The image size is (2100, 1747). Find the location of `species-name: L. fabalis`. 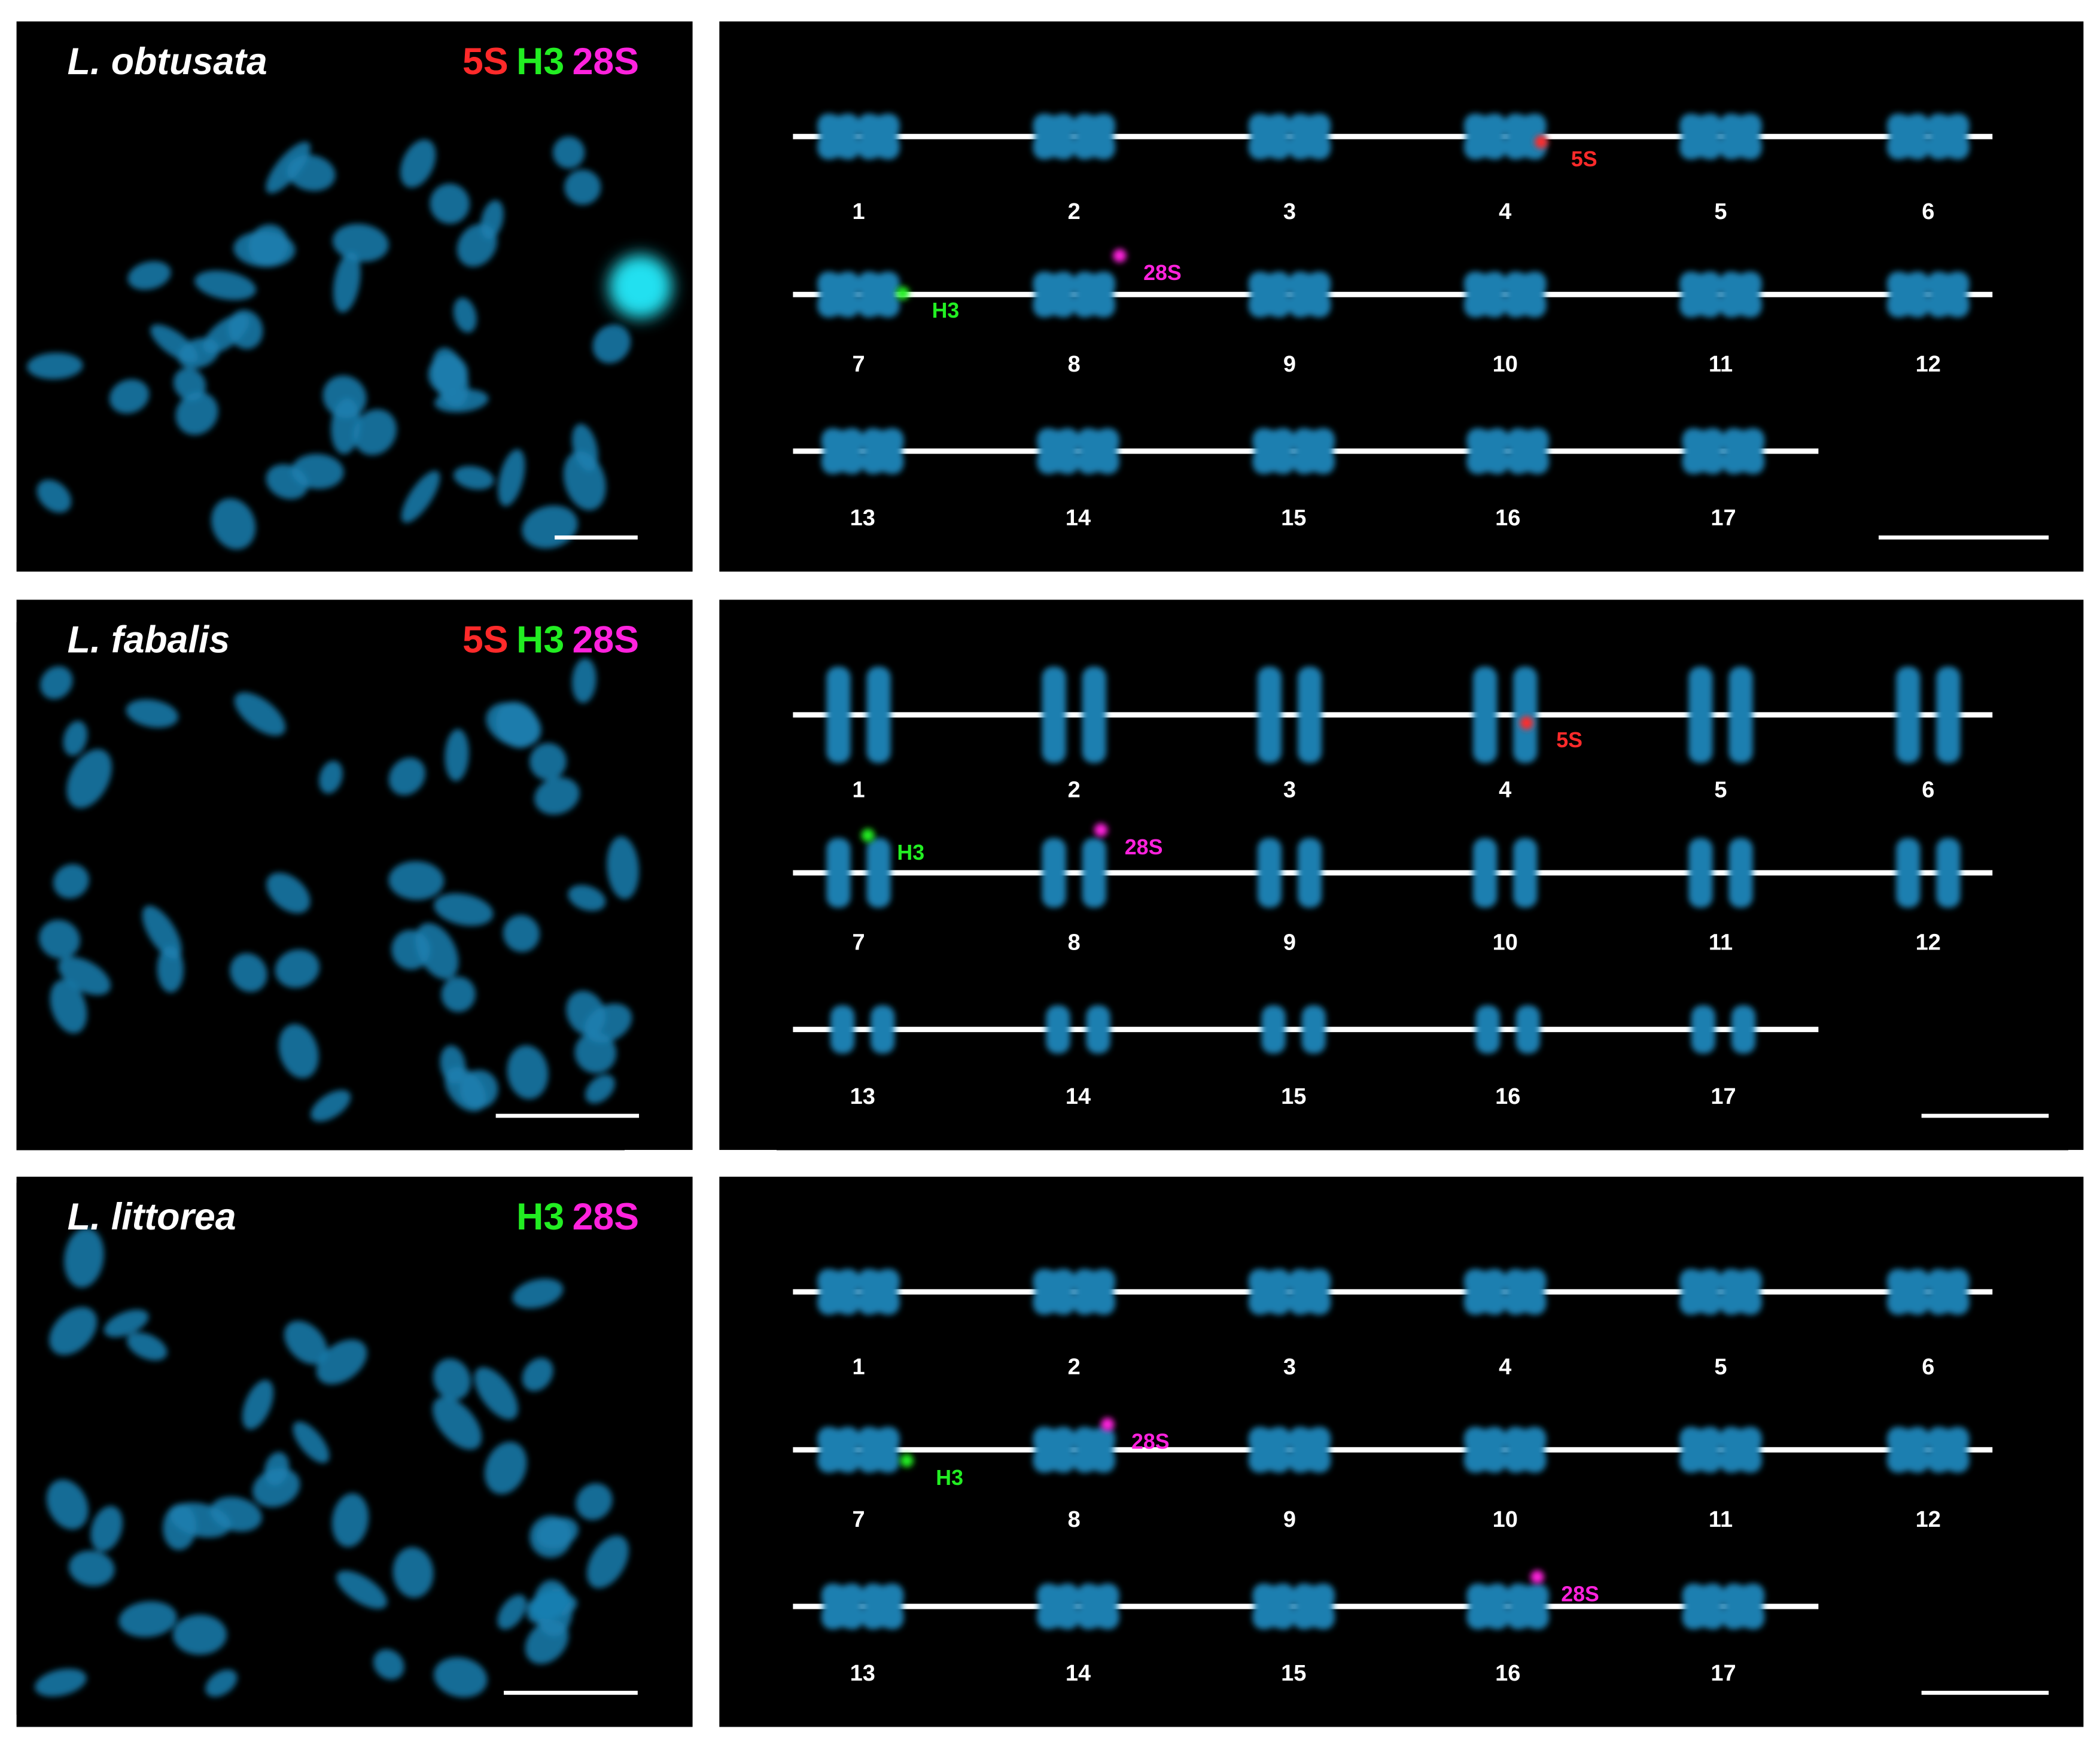

species-name: L. fabalis is located at coordinates (149, 640).